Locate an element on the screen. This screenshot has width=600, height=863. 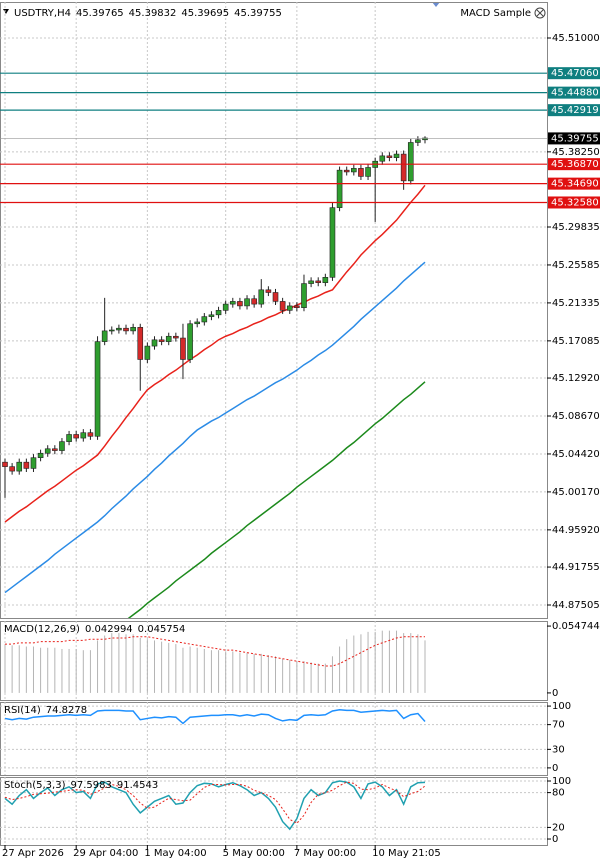
panel-title: USDTRY,H4 is located at coordinates (42, 13).